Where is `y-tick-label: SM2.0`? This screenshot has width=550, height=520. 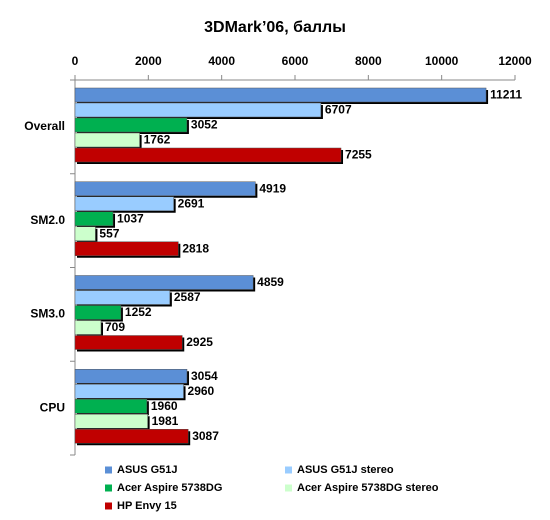 y-tick-label: SM2.0 is located at coordinates (47, 220).